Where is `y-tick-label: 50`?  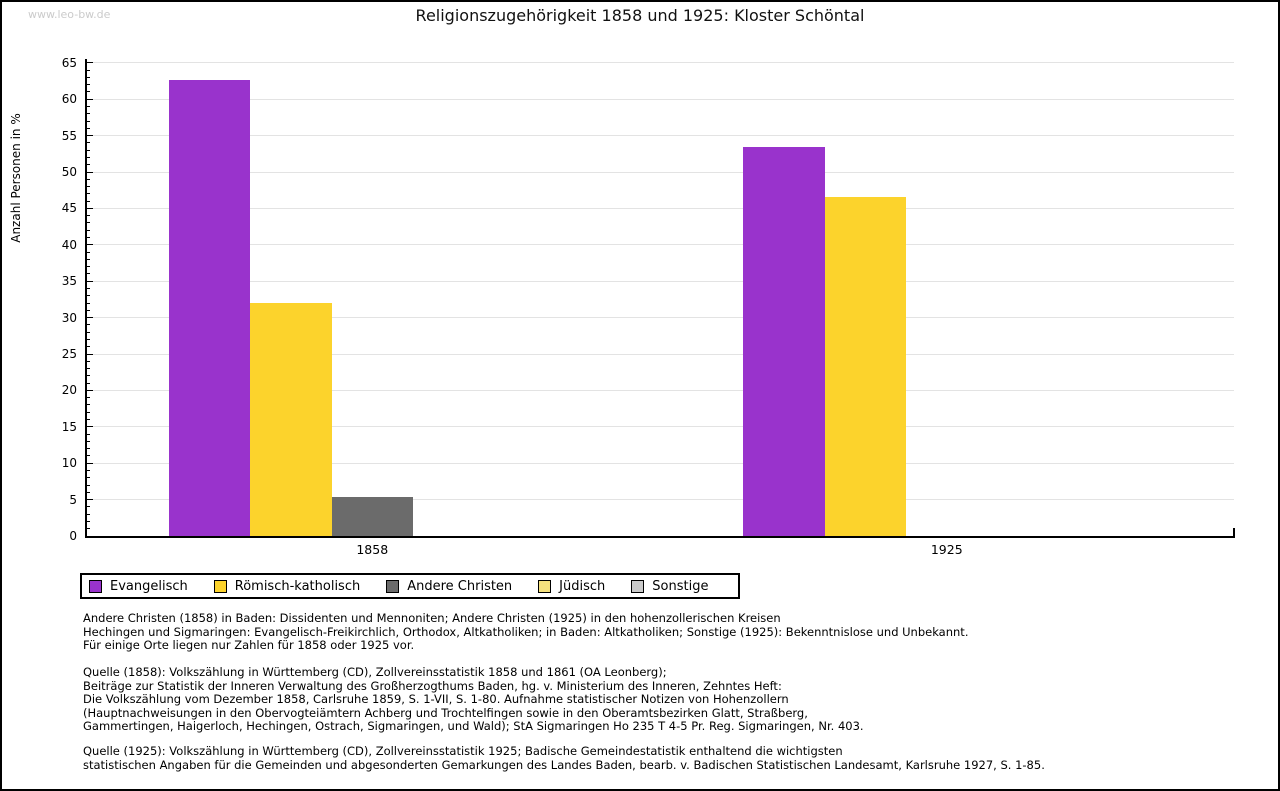
y-tick-label: 50 is located at coordinates (69, 172).